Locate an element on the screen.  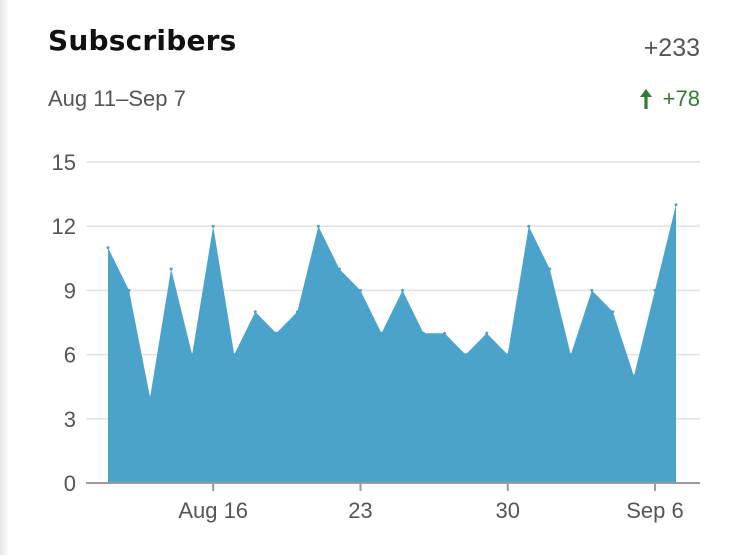
y-tick-label-0: 0 is located at coordinates (70, 483).